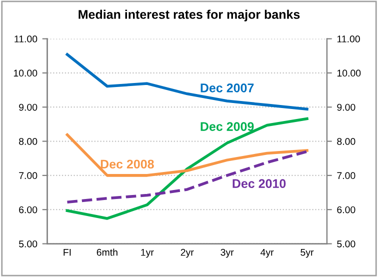 The width and height of the screenshot is (378, 277). Describe the element at coordinates (259, 183) in the screenshot. I see `series-label: Dec 2010` at that location.